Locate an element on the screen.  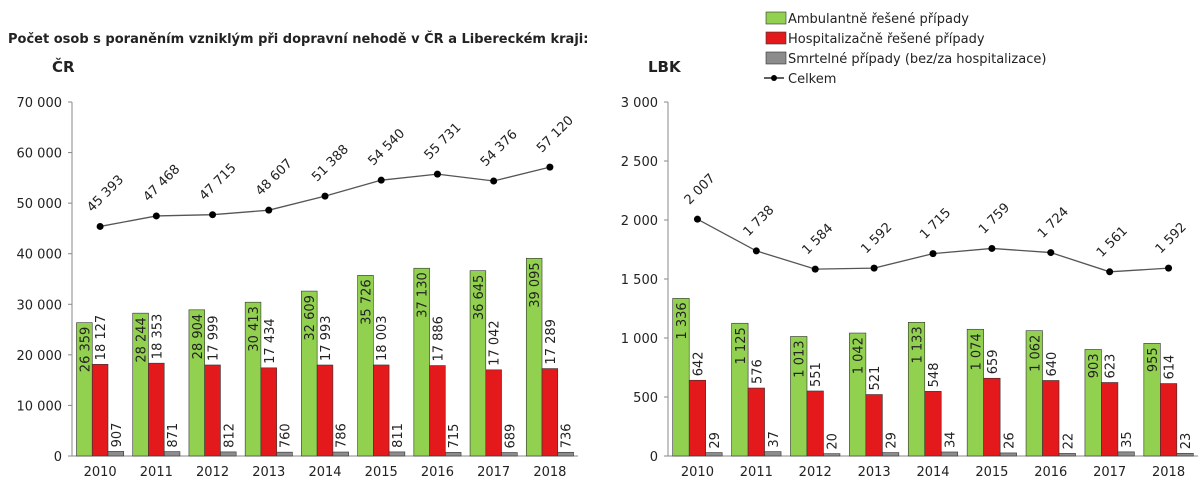
data-label: 51 388 is located at coordinates (330, 163).